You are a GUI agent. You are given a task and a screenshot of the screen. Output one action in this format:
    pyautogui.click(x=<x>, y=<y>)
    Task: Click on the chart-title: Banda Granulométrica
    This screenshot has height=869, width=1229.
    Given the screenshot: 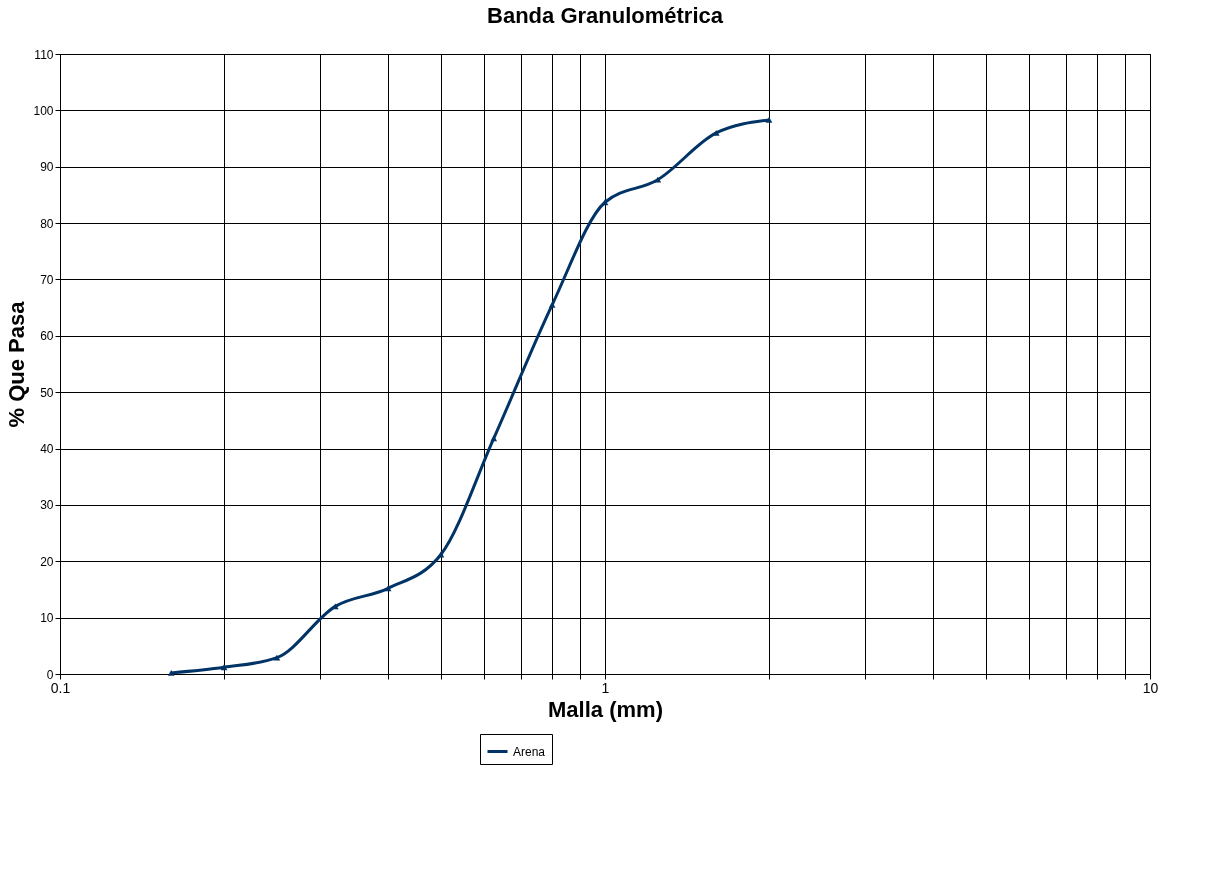 What is the action you would take?
    pyautogui.click(x=605, y=15)
    